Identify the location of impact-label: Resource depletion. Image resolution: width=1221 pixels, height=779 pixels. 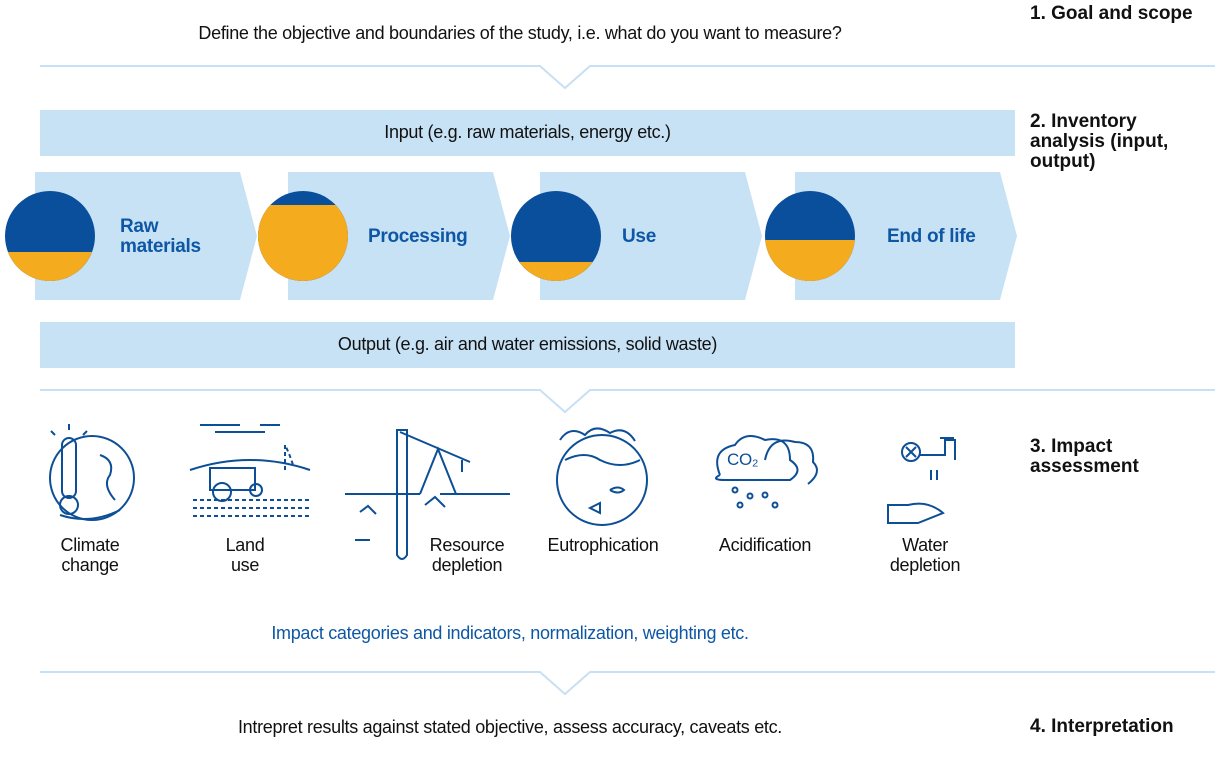
(467, 555).